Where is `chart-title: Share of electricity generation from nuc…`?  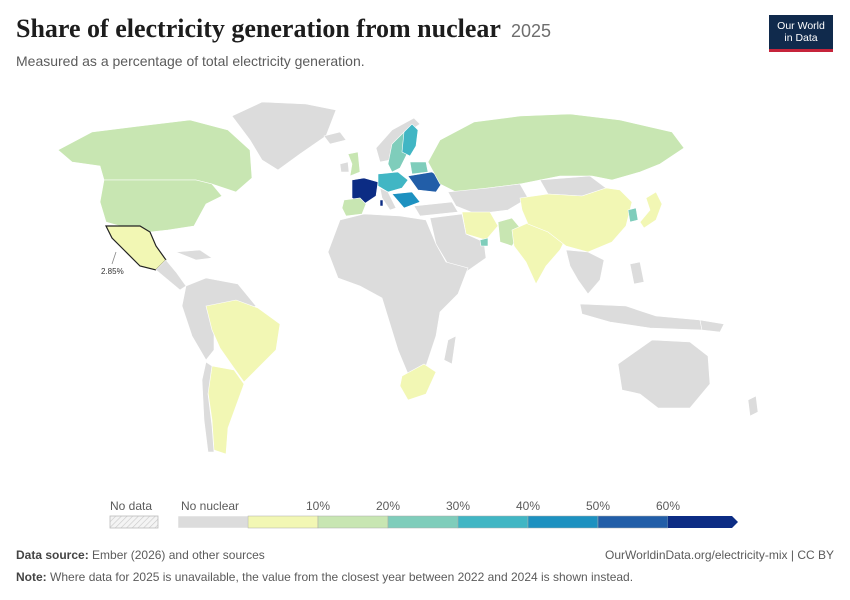
chart-title: Share of electricity generation from nuc… is located at coordinates (283, 29).